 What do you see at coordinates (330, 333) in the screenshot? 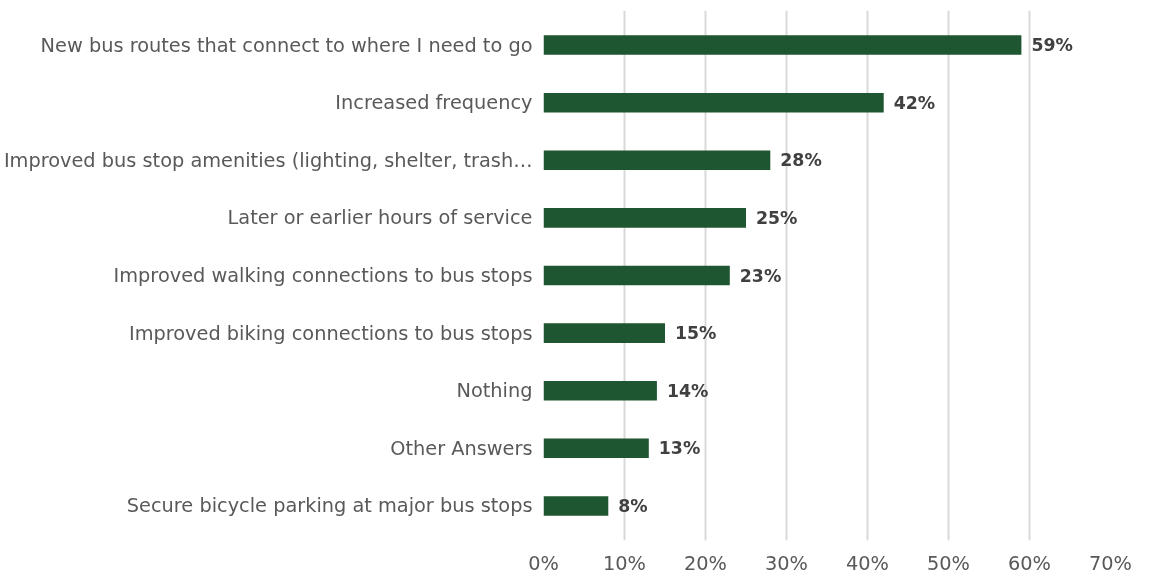
I see `y-tick-label: Improved biking connections to bus stops` at bounding box center [330, 333].